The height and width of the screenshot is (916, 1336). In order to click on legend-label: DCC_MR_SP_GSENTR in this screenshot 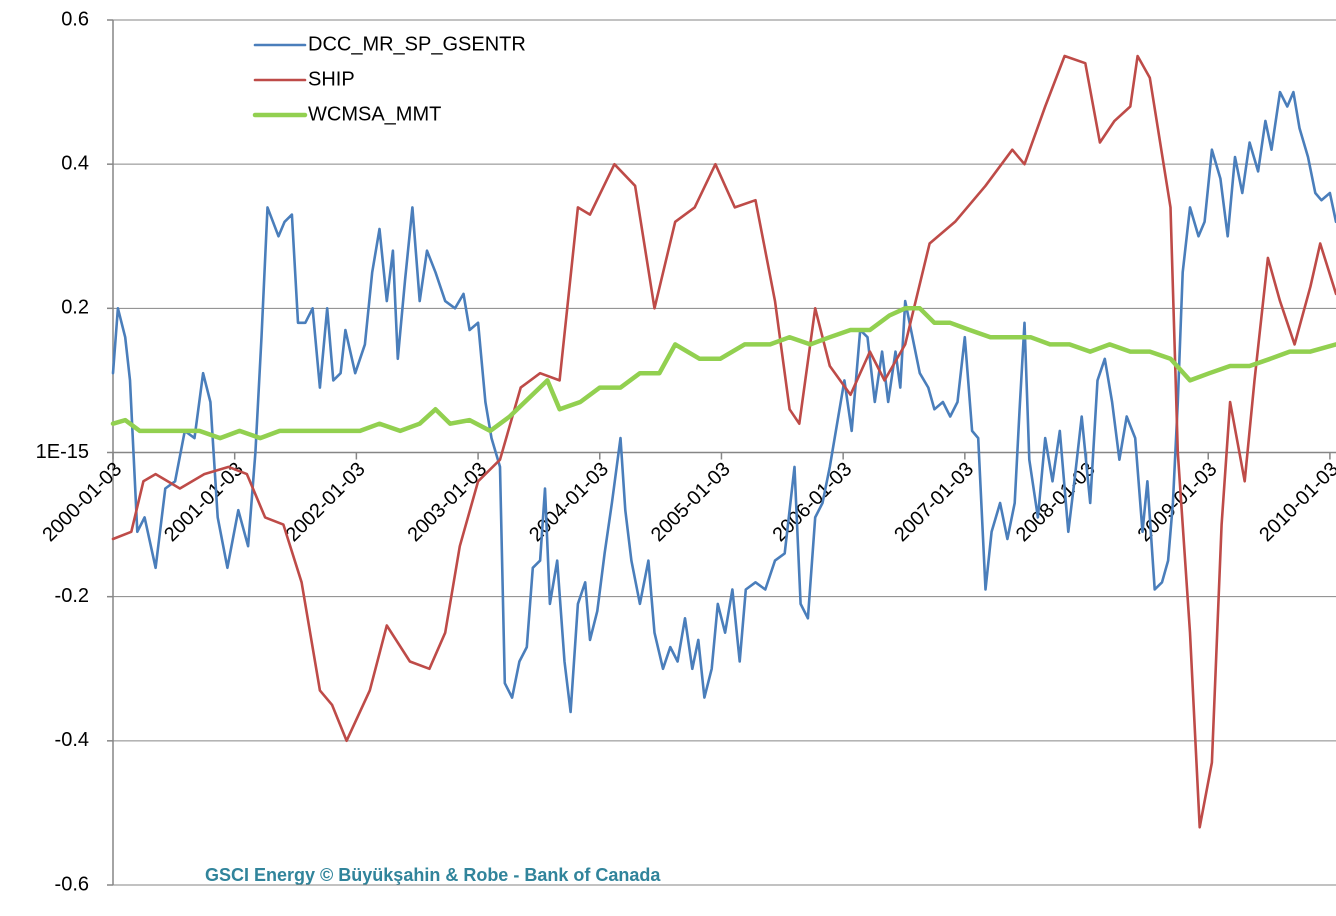, I will do `click(417, 44)`.